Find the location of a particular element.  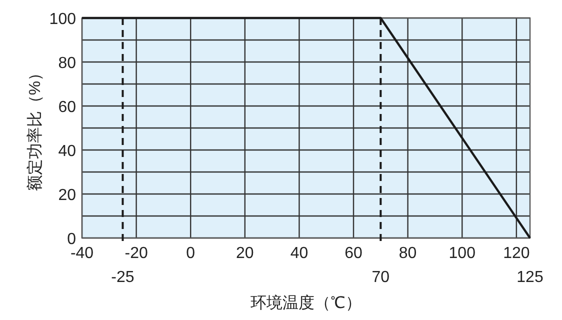

x-tick-label: 40 is located at coordinates (299, 253).